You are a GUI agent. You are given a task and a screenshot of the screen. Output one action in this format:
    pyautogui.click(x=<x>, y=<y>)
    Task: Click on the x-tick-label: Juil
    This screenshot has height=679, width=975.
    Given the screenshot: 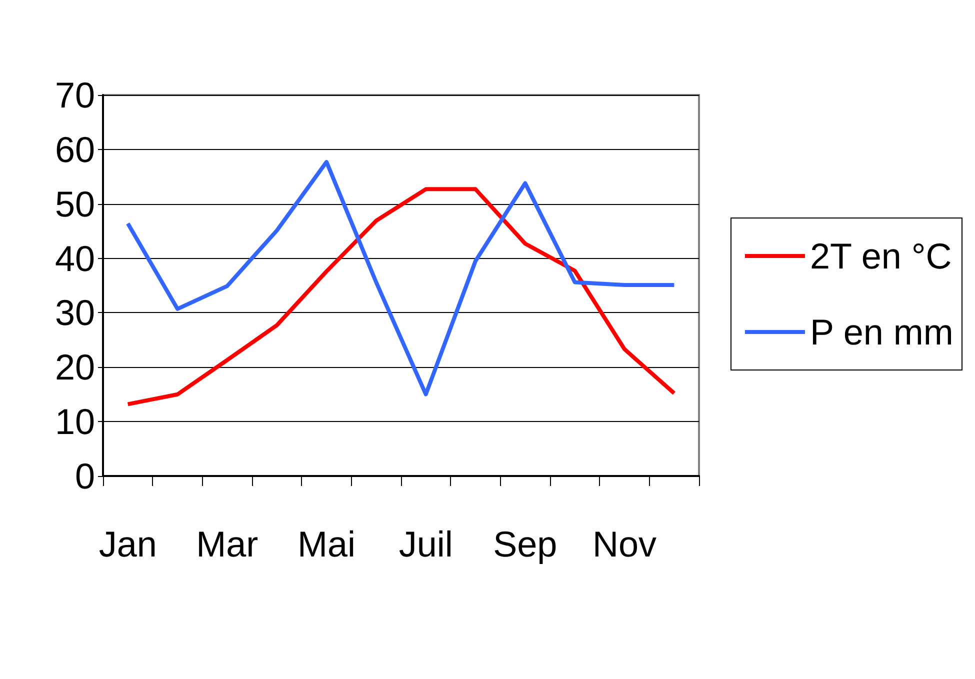 What is the action you would take?
    pyautogui.click(x=425, y=544)
    